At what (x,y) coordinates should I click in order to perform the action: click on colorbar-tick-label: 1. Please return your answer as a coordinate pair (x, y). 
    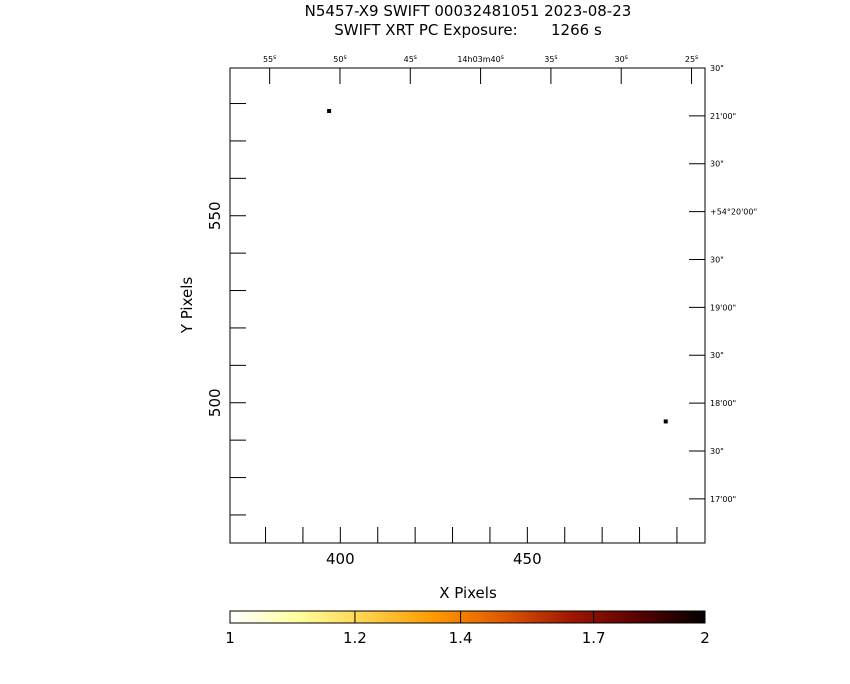
    Looking at the image, I should click on (230, 638).